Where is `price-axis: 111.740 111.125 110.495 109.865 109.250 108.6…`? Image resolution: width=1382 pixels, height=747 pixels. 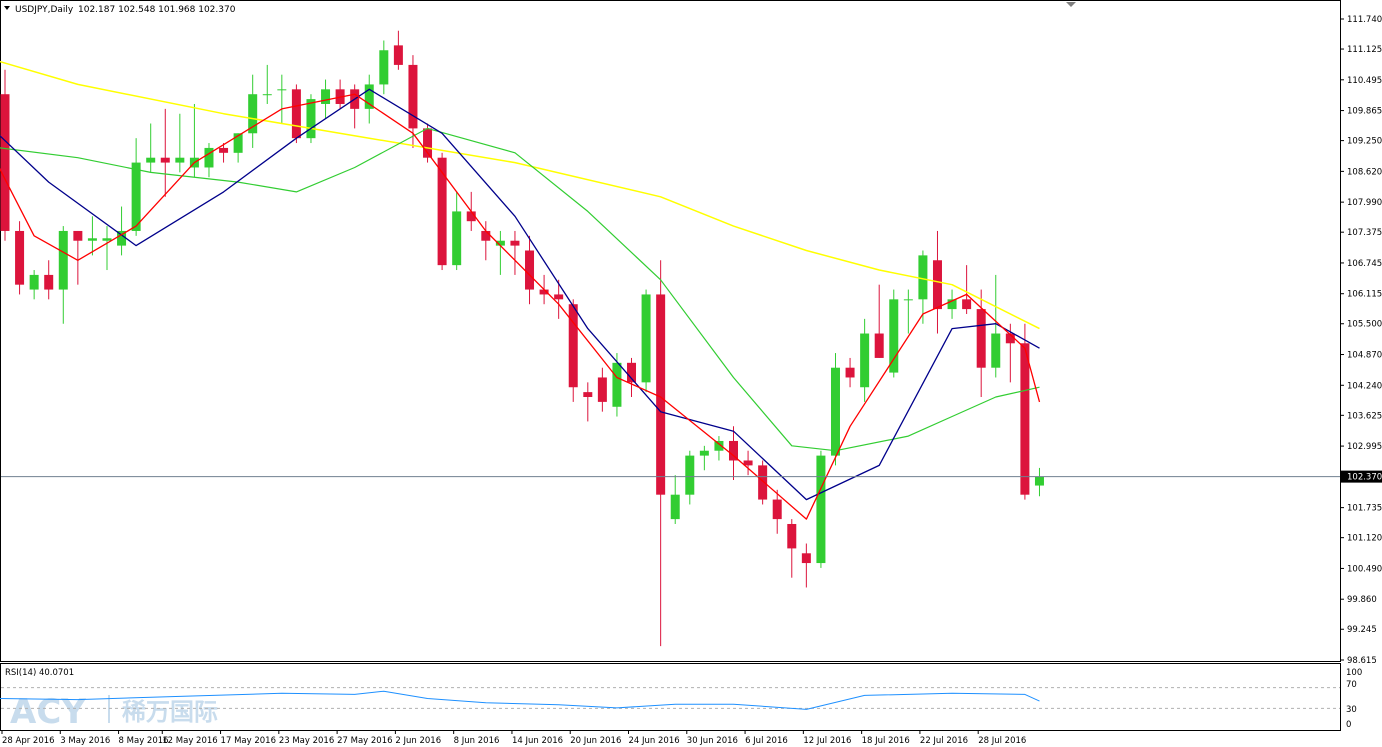 price-axis: 111.740 111.125 110.495 109.865 109.250 108.6… is located at coordinates (1361, 340).